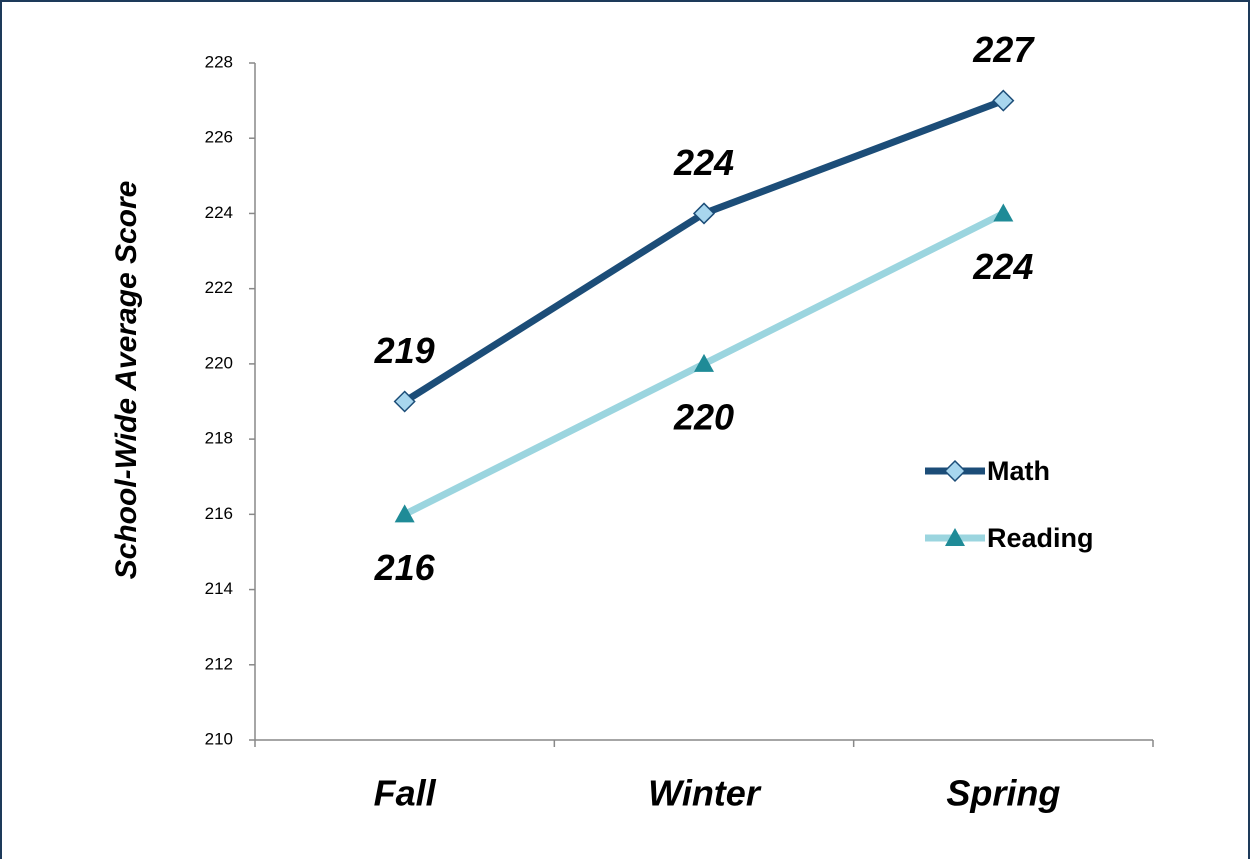 Image resolution: width=1250 pixels, height=859 pixels. What do you see at coordinates (404, 350) in the screenshot?
I see `data-label: 219` at bounding box center [404, 350].